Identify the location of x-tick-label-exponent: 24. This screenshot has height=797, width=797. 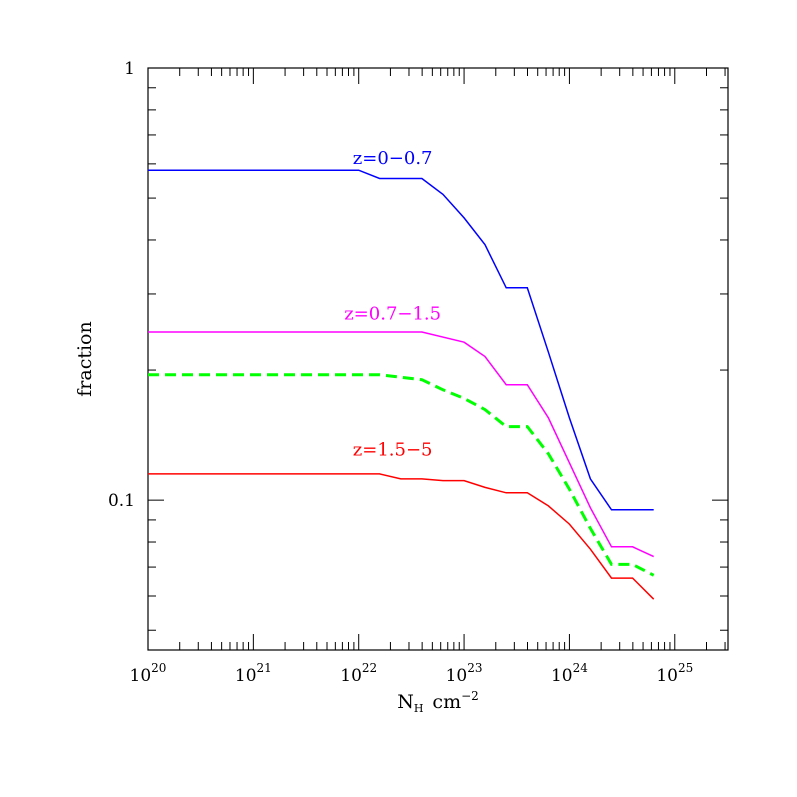
(581, 668).